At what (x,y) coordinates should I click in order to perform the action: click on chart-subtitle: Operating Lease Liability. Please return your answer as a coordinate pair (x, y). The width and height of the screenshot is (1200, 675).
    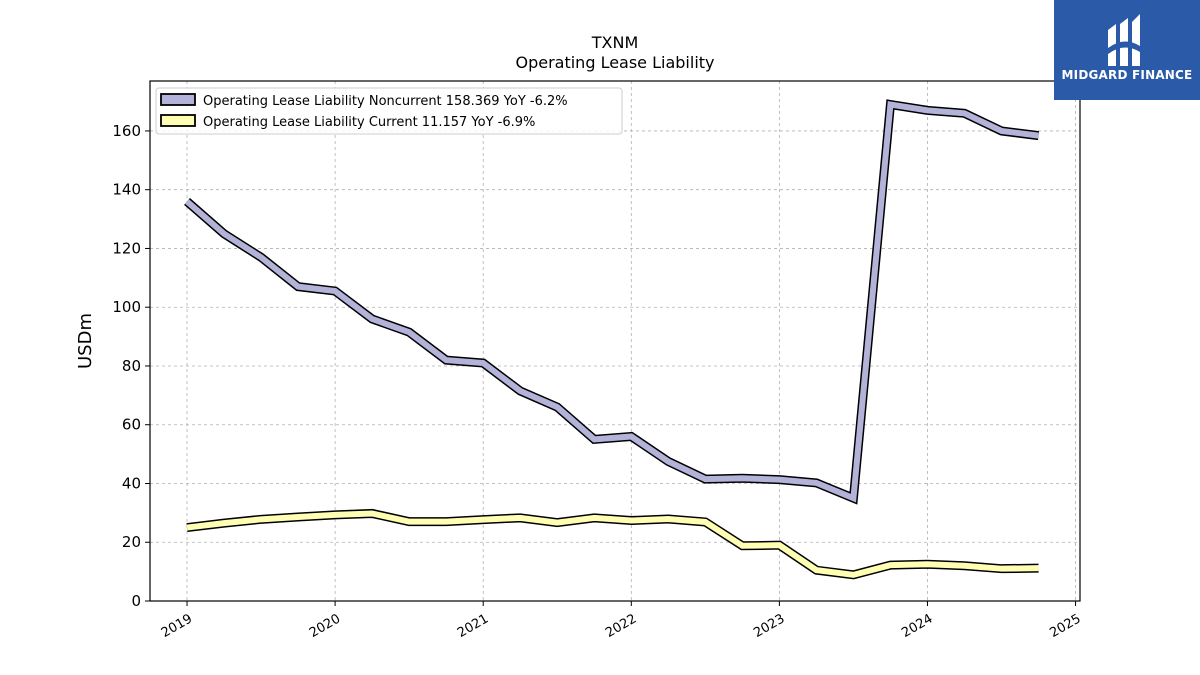
    Looking at the image, I should click on (614, 62).